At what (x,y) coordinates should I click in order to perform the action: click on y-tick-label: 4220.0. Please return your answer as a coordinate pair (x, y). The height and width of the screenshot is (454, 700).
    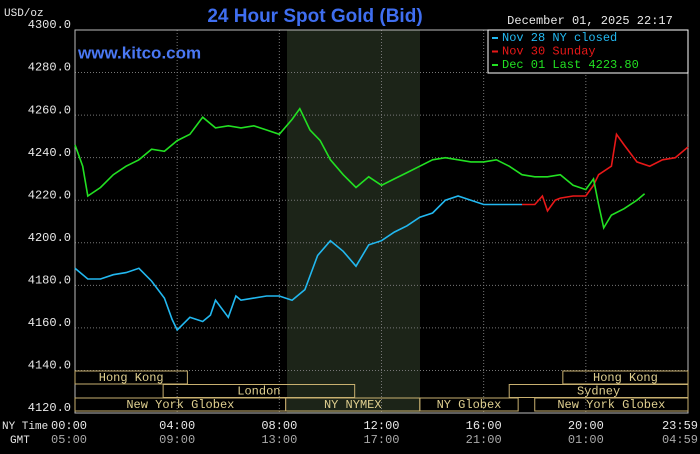
    Looking at the image, I should click on (49, 195).